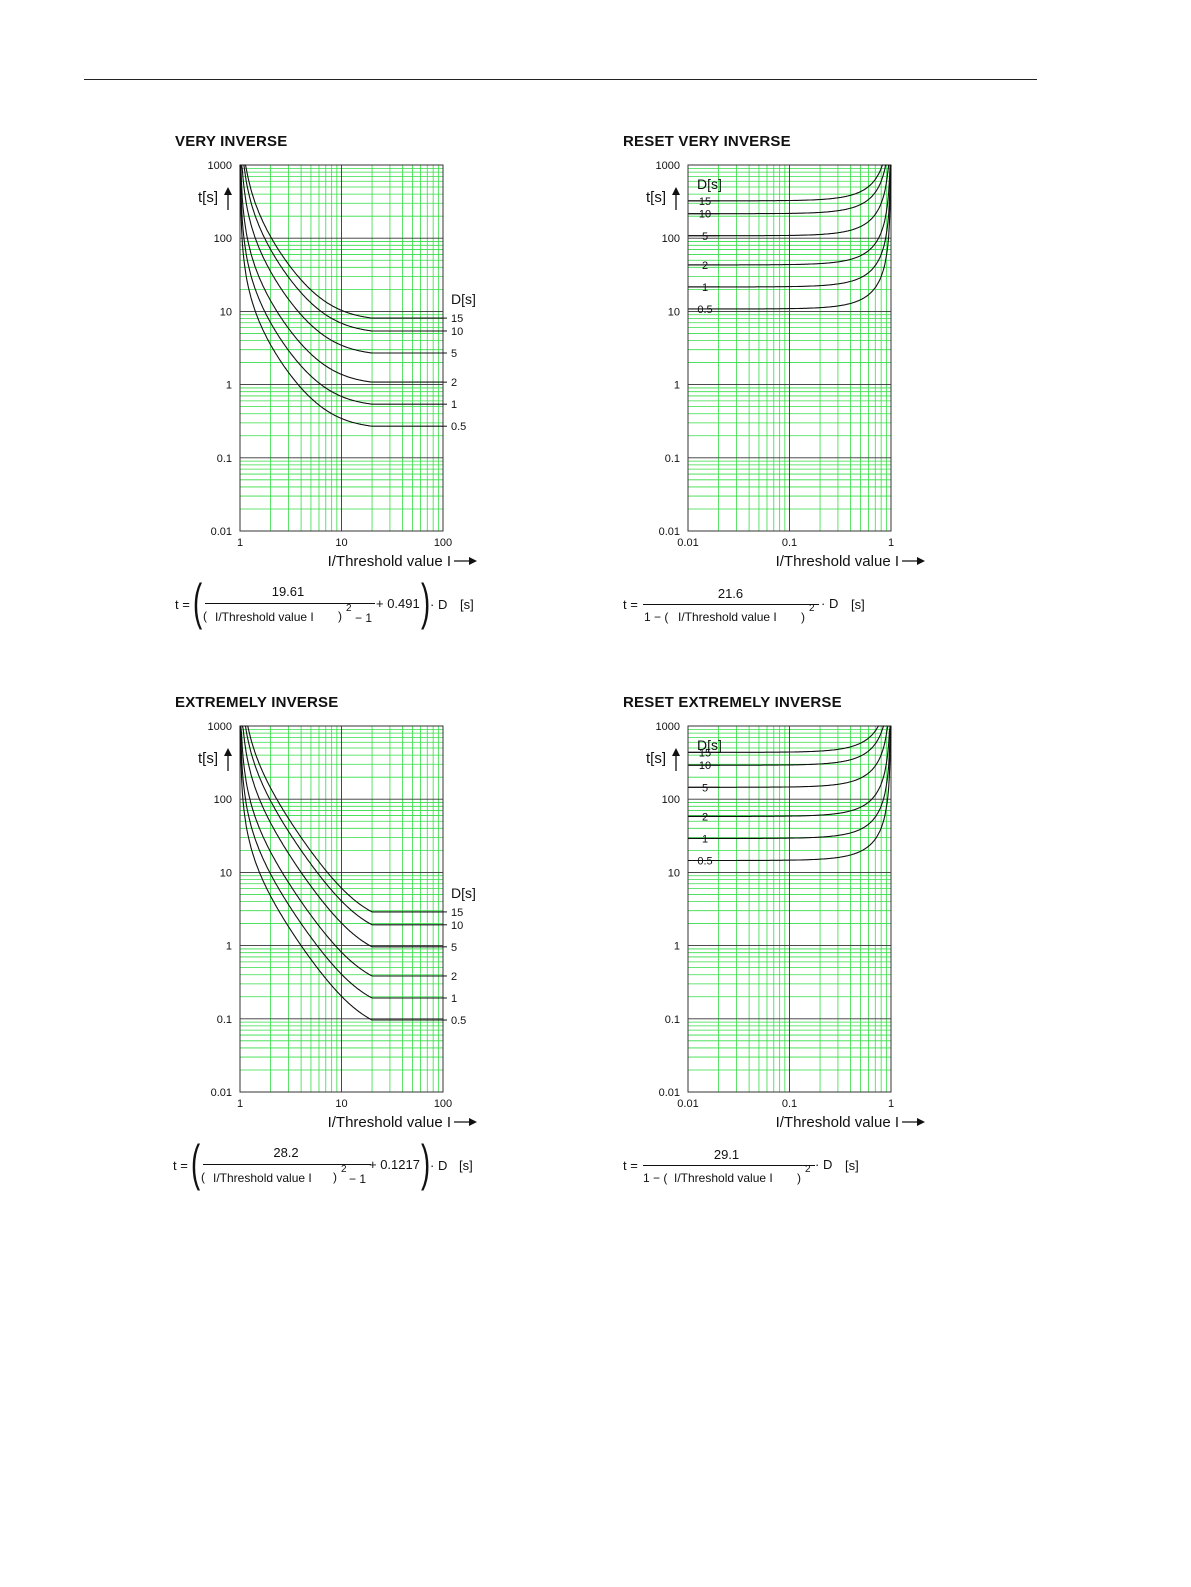 The height and width of the screenshot is (1587, 1191). Describe the element at coordinates (726, 1154) in the screenshot. I see `formula-numerator: 29.1` at that location.